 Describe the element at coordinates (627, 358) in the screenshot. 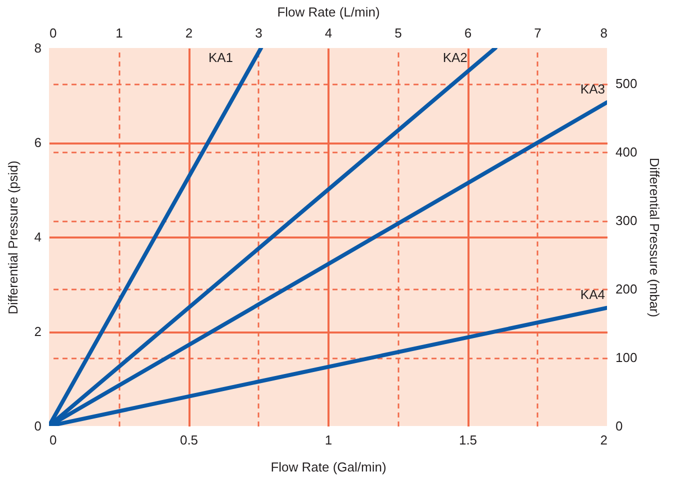

I see `y2-tick-label: 100` at that location.